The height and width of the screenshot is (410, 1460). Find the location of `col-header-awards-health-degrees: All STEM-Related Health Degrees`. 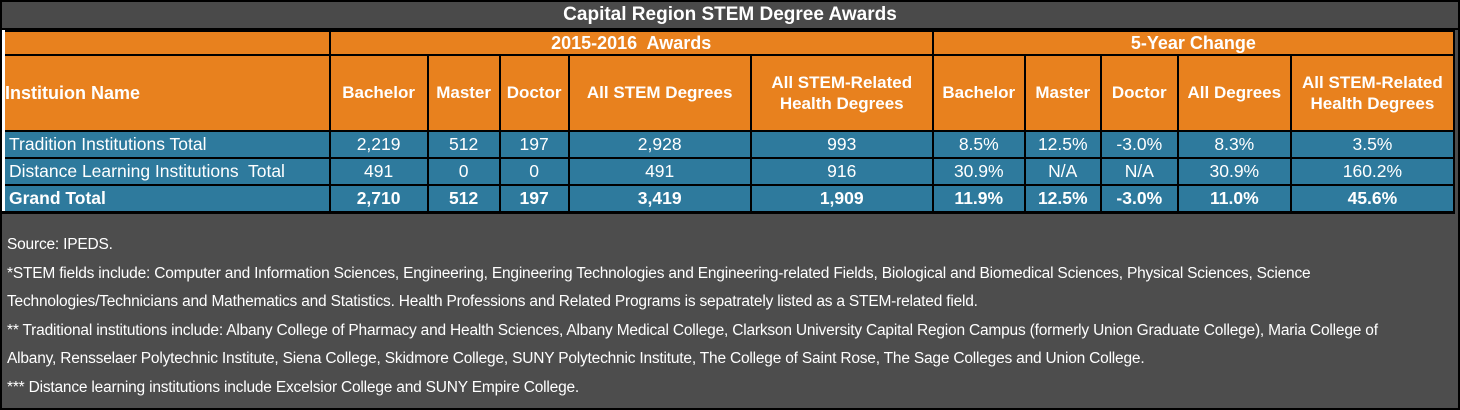

col-header-awards-health-degrees: All STEM-Related Health Degrees is located at coordinates (841, 93).